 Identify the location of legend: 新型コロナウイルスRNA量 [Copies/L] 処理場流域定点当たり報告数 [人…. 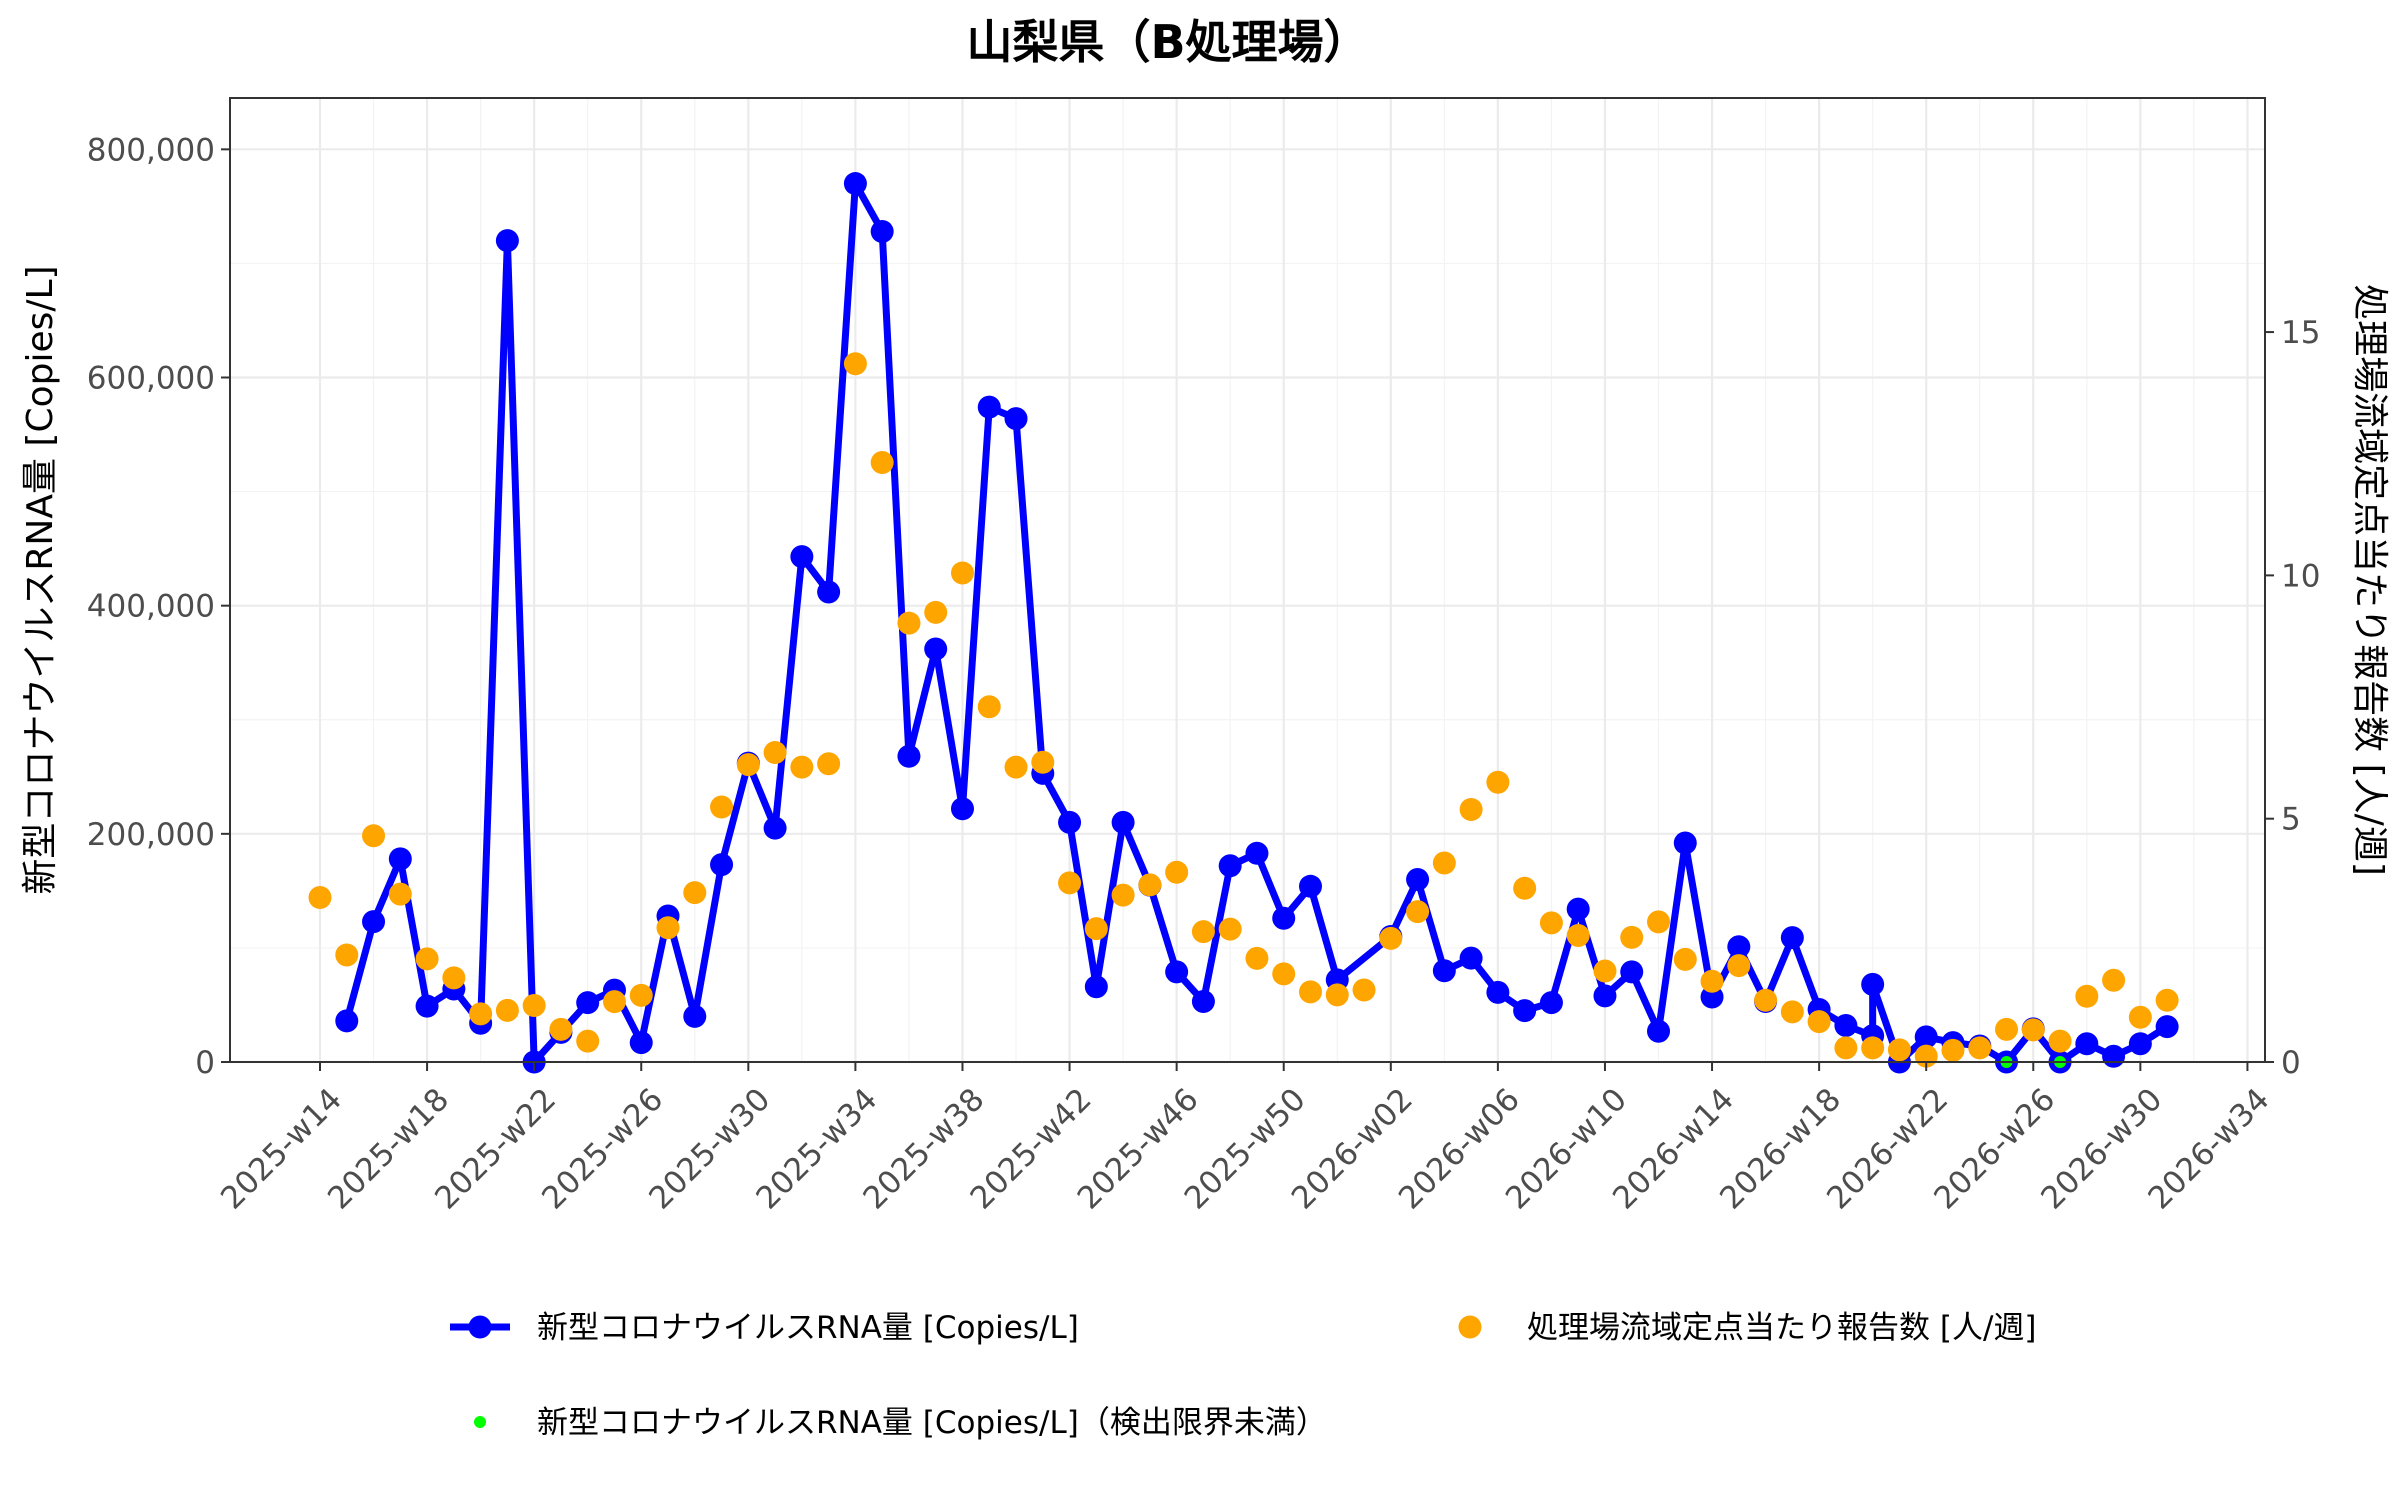
(1243, 1375).